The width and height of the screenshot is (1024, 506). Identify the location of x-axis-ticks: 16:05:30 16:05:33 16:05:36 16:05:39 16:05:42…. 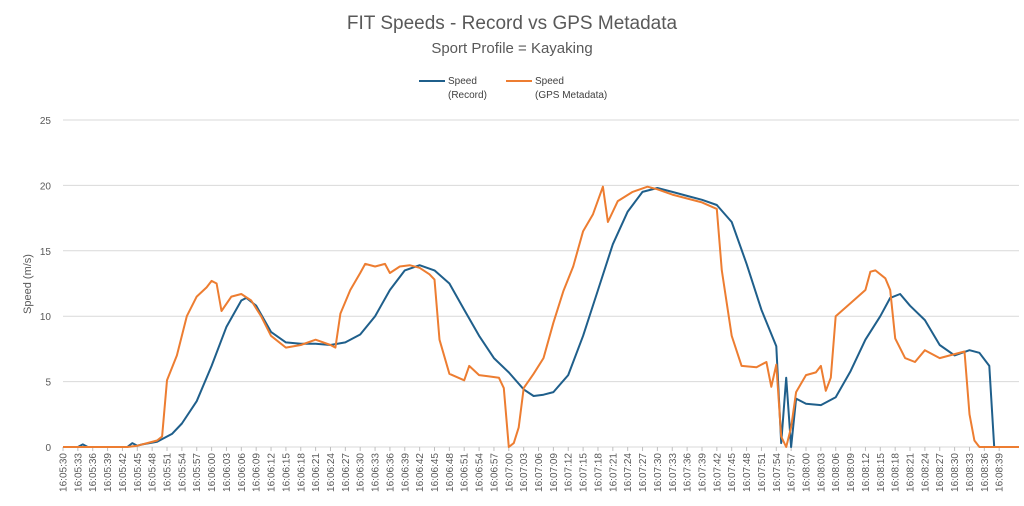
(532, 469).